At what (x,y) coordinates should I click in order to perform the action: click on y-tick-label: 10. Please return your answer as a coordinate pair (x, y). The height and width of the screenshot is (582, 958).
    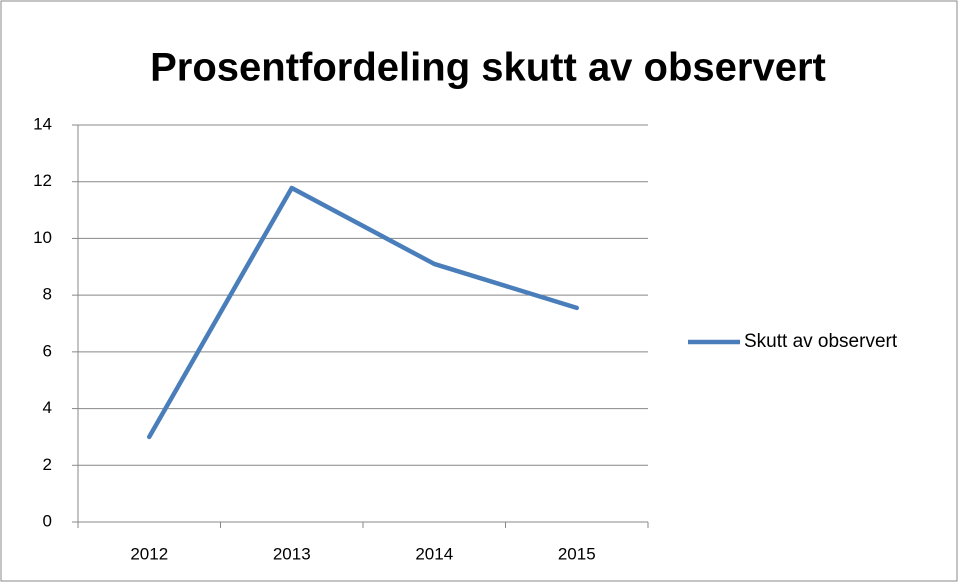
    Looking at the image, I should click on (42, 237).